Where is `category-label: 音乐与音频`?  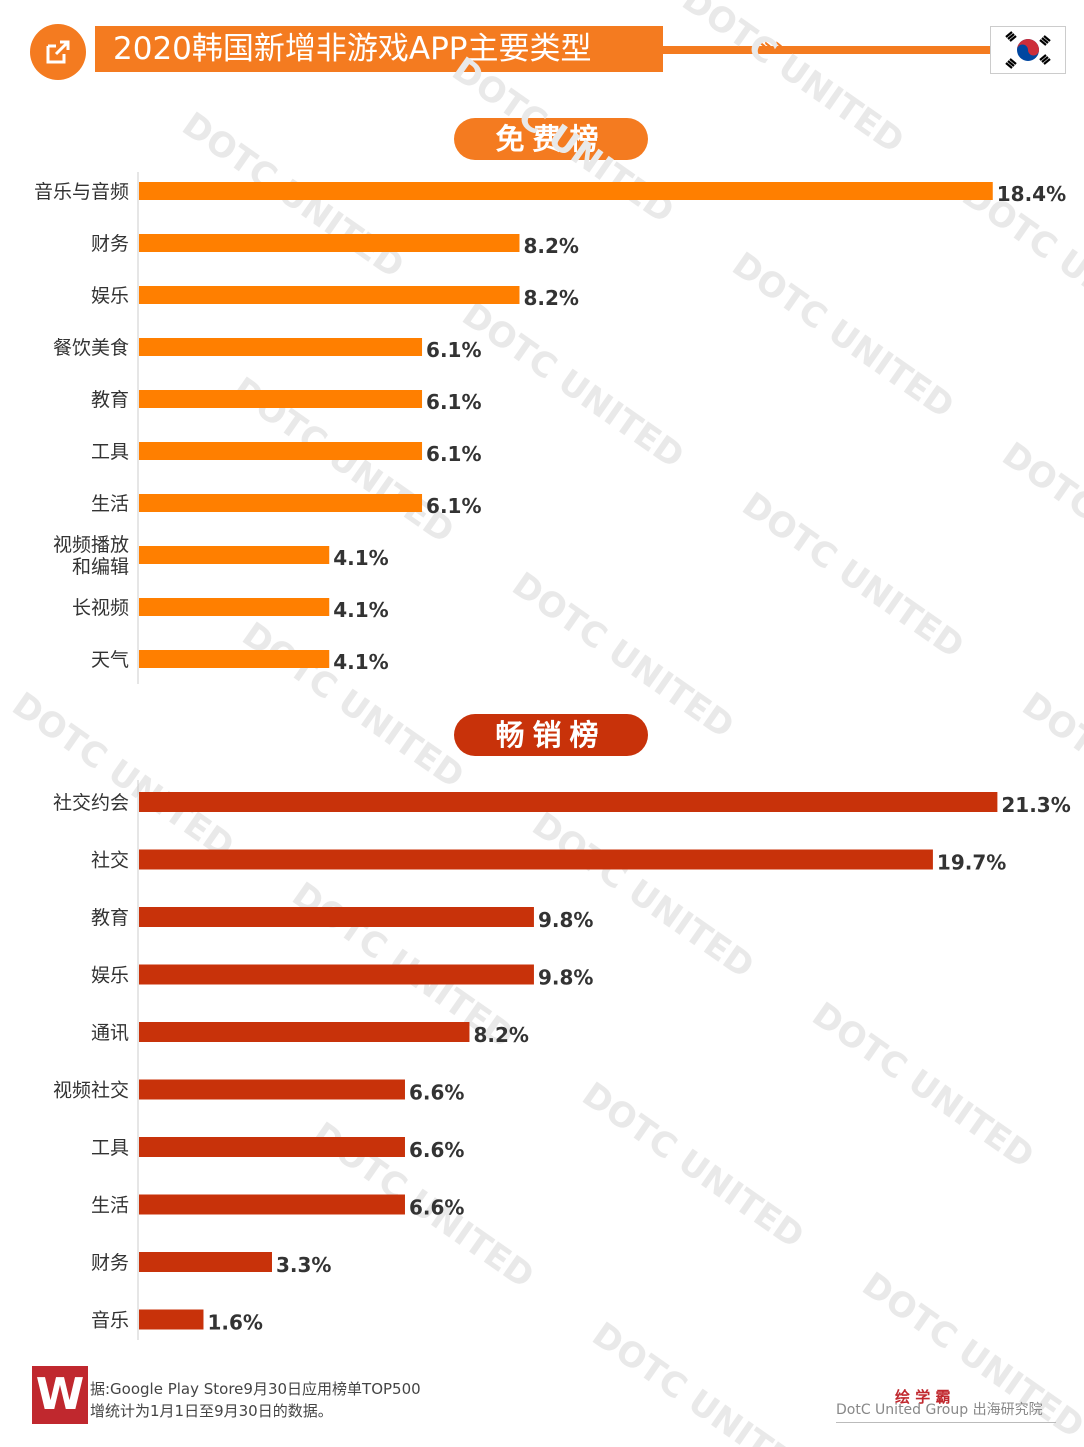 category-label: 音乐与音频 is located at coordinates (81, 192).